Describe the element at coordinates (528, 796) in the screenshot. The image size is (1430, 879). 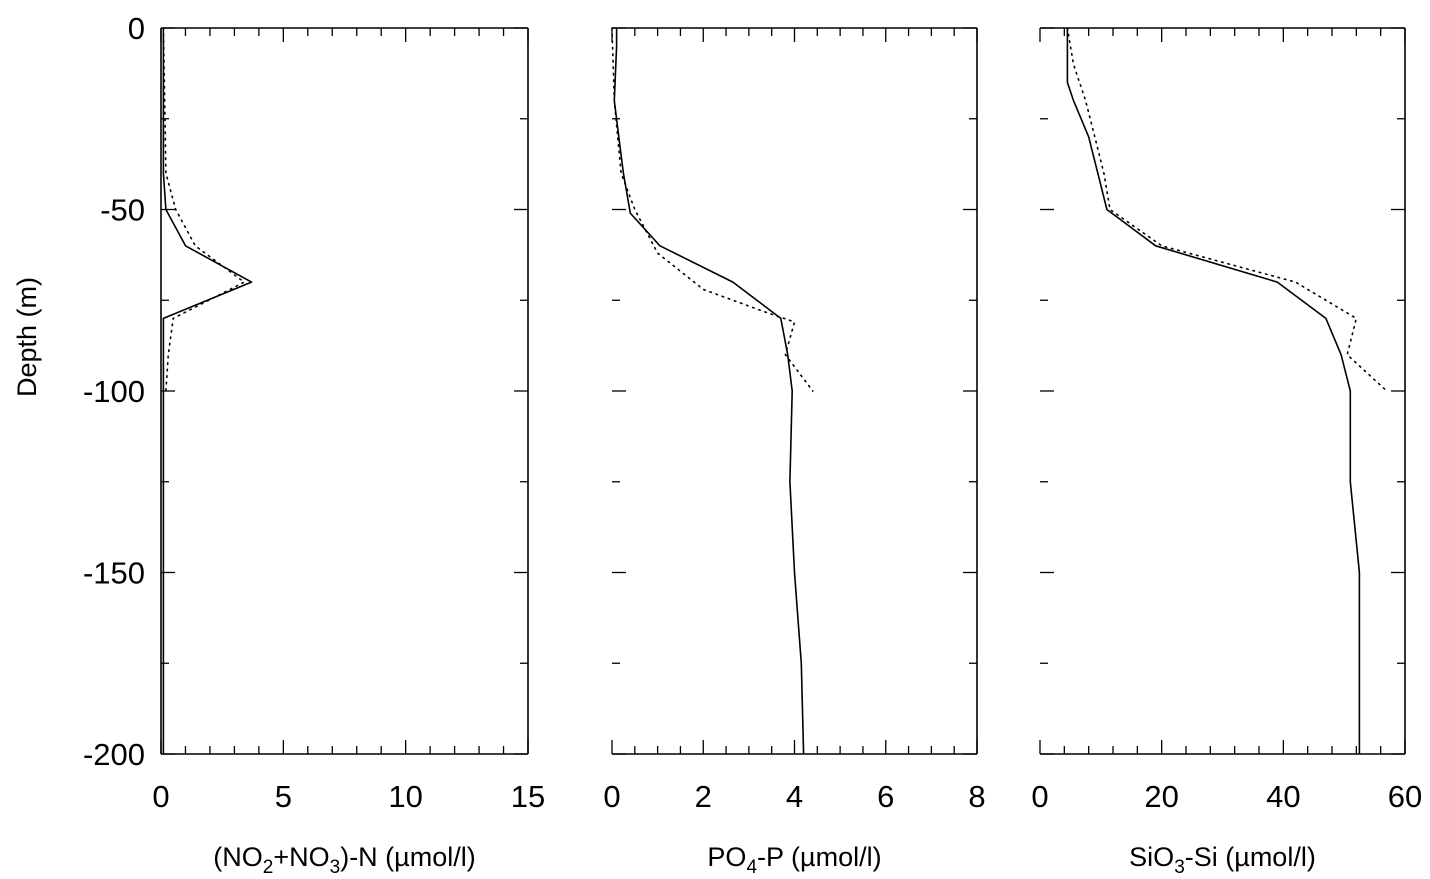
I see `x-tick-label: 15` at that location.